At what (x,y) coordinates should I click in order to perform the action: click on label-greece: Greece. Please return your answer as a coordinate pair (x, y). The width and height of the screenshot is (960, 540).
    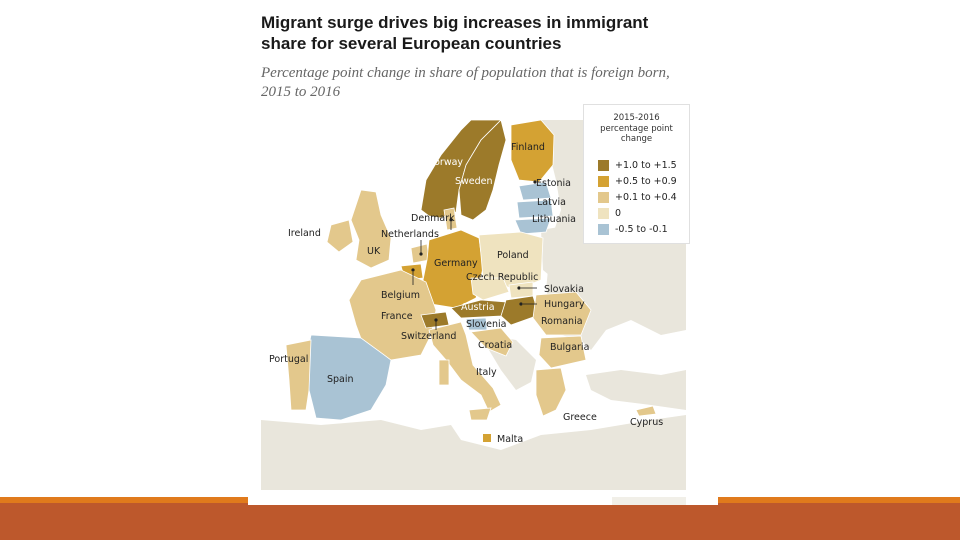
    Looking at the image, I should click on (580, 417).